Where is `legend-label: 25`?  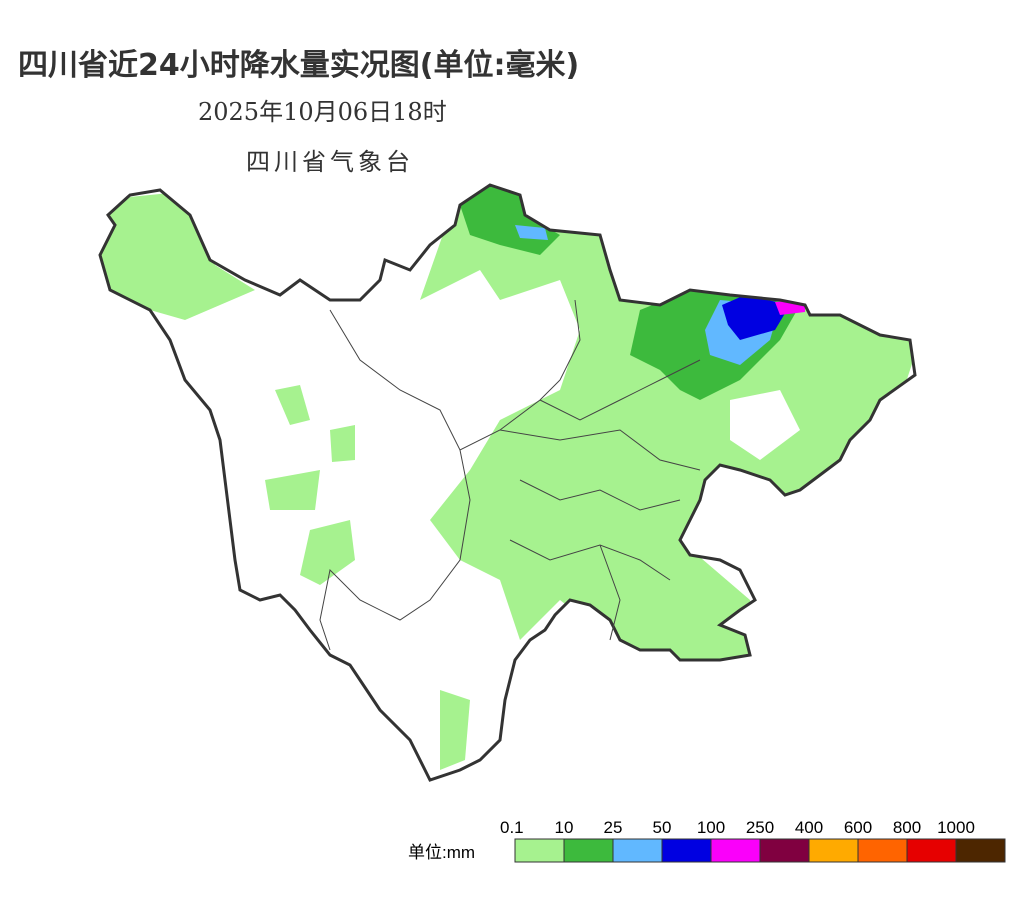
legend-label: 25 is located at coordinates (613, 827).